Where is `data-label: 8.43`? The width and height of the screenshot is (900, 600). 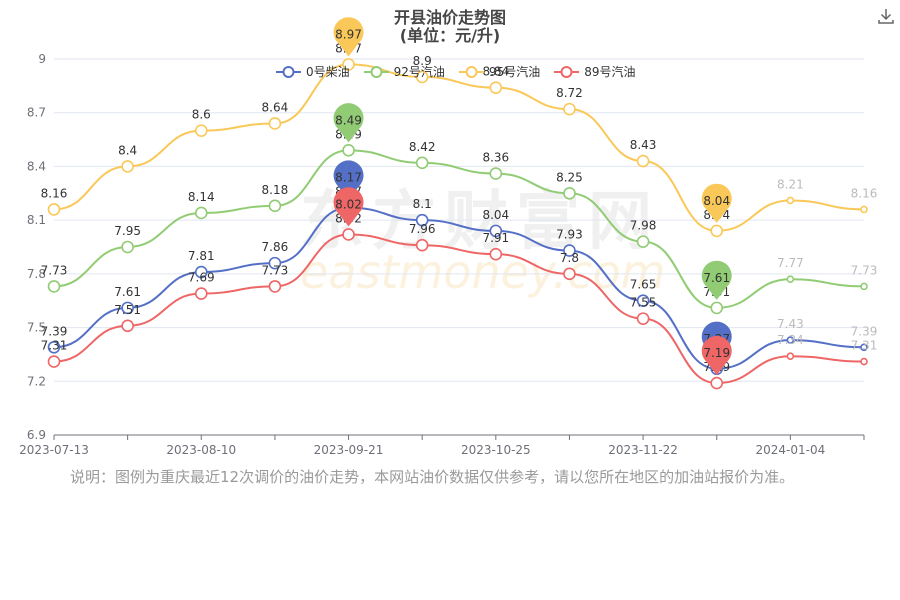
data-label: 8.43 is located at coordinates (643, 145).